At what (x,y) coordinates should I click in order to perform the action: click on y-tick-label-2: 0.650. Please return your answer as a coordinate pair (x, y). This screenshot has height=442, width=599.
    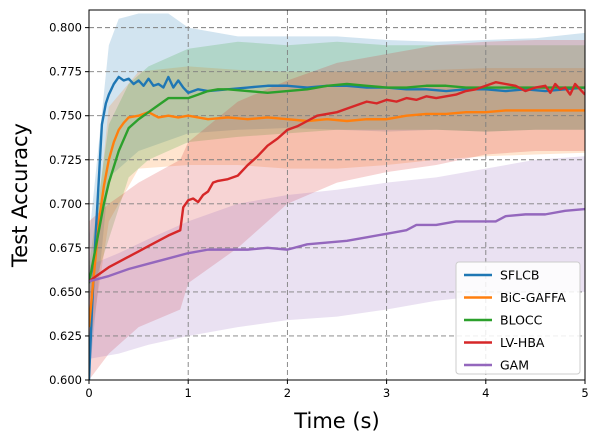
    Looking at the image, I should click on (65, 292).